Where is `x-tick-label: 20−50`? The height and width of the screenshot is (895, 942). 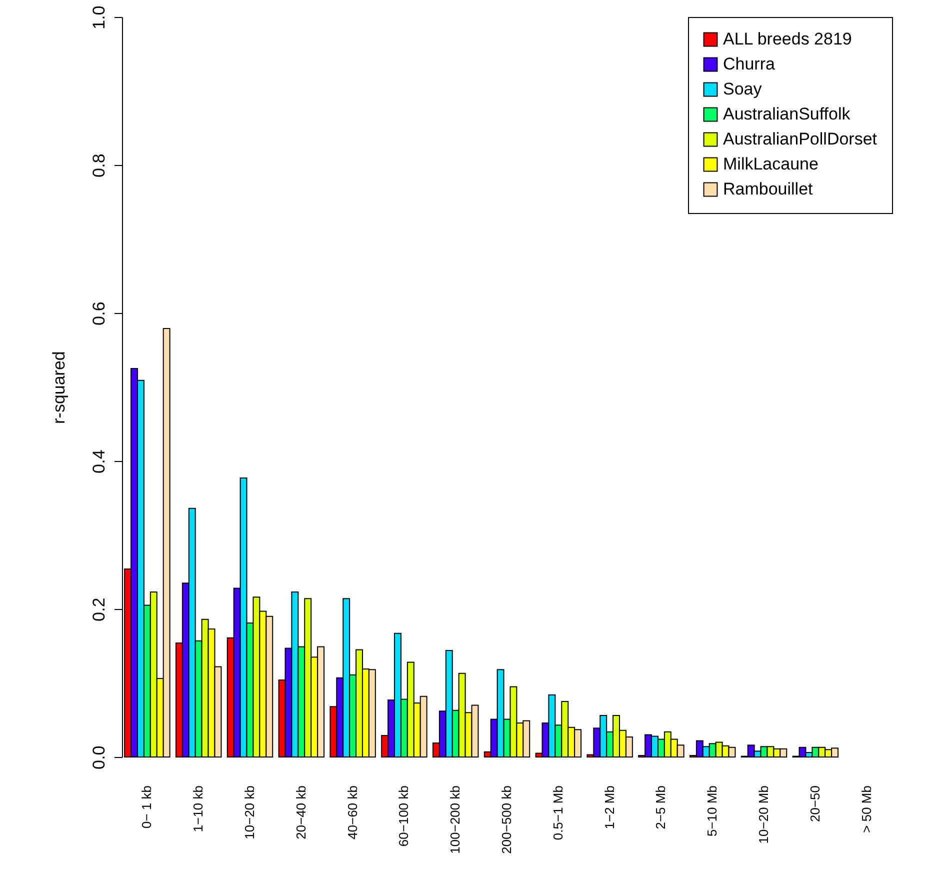 x-tick-label: 20−50 is located at coordinates (814, 804).